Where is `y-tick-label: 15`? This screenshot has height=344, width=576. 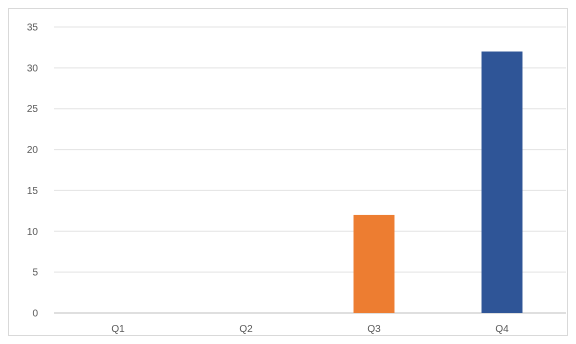 y-tick-label: 15 is located at coordinates (33, 191).